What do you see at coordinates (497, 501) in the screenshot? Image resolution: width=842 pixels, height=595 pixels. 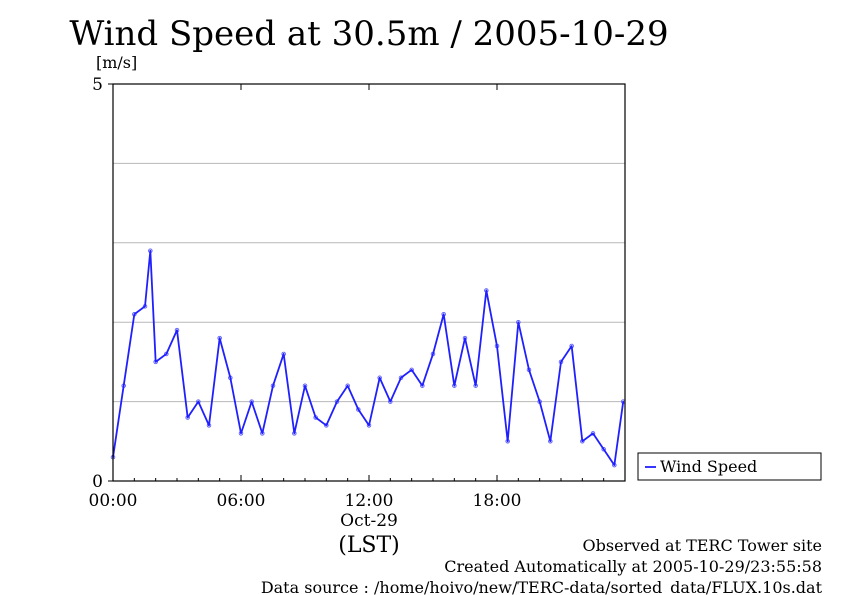 I see `x-tick-label: 18:00` at bounding box center [497, 501].